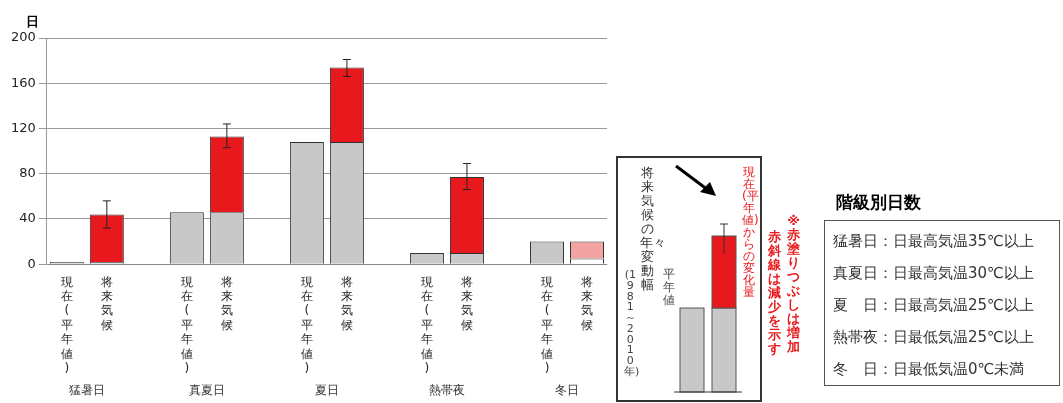 The image size is (1063, 403). What do you see at coordinates (934, 273) in the screenshot?
I see `text: 真夏日：日最高気温30℃以上` at bounding box center [934, 273].